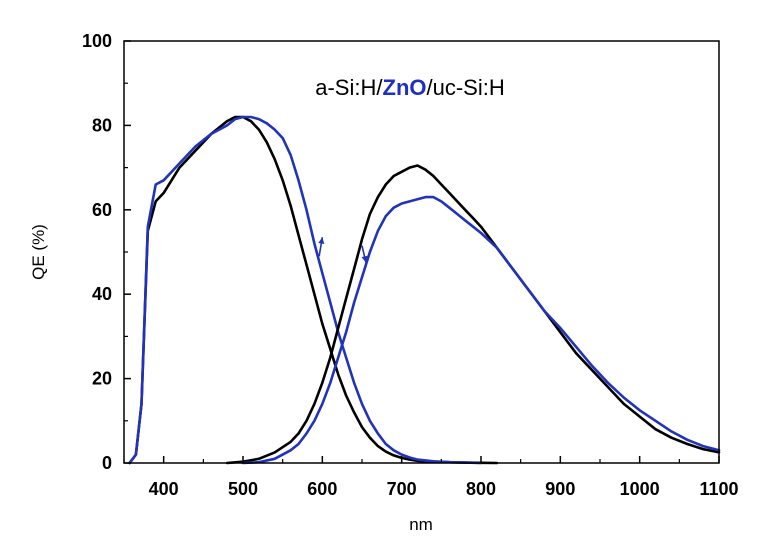  What do you see at coordinates (405, 87) in the screenshot?
I see `chart-title-part: ZnO` at bounding box center [405, 87].